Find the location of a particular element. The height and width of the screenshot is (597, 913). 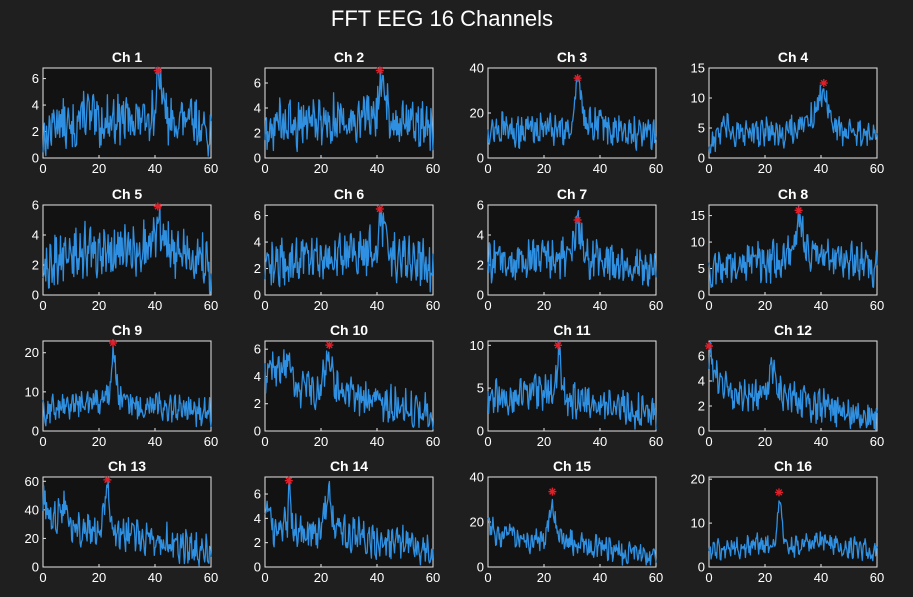

subplot-ch-6: Ch 6 0 20 40 60 0 2 4 6 is located at coordinates (347, 249).